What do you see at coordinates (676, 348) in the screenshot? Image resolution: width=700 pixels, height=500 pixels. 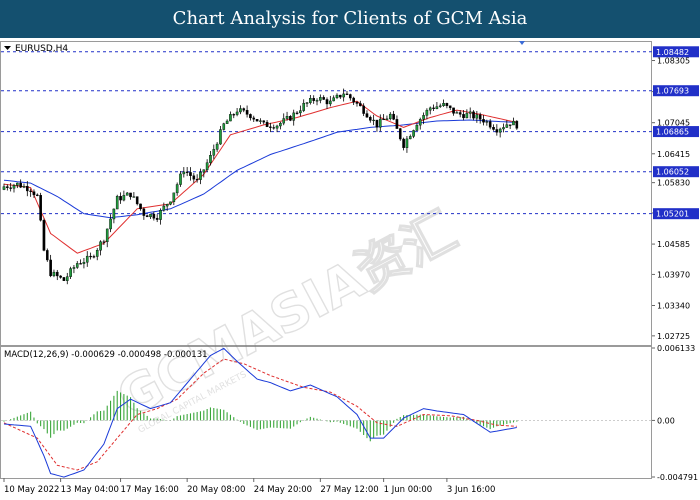 I see `macd-axis-label: 0.006133` at bounding box center [676, 348].